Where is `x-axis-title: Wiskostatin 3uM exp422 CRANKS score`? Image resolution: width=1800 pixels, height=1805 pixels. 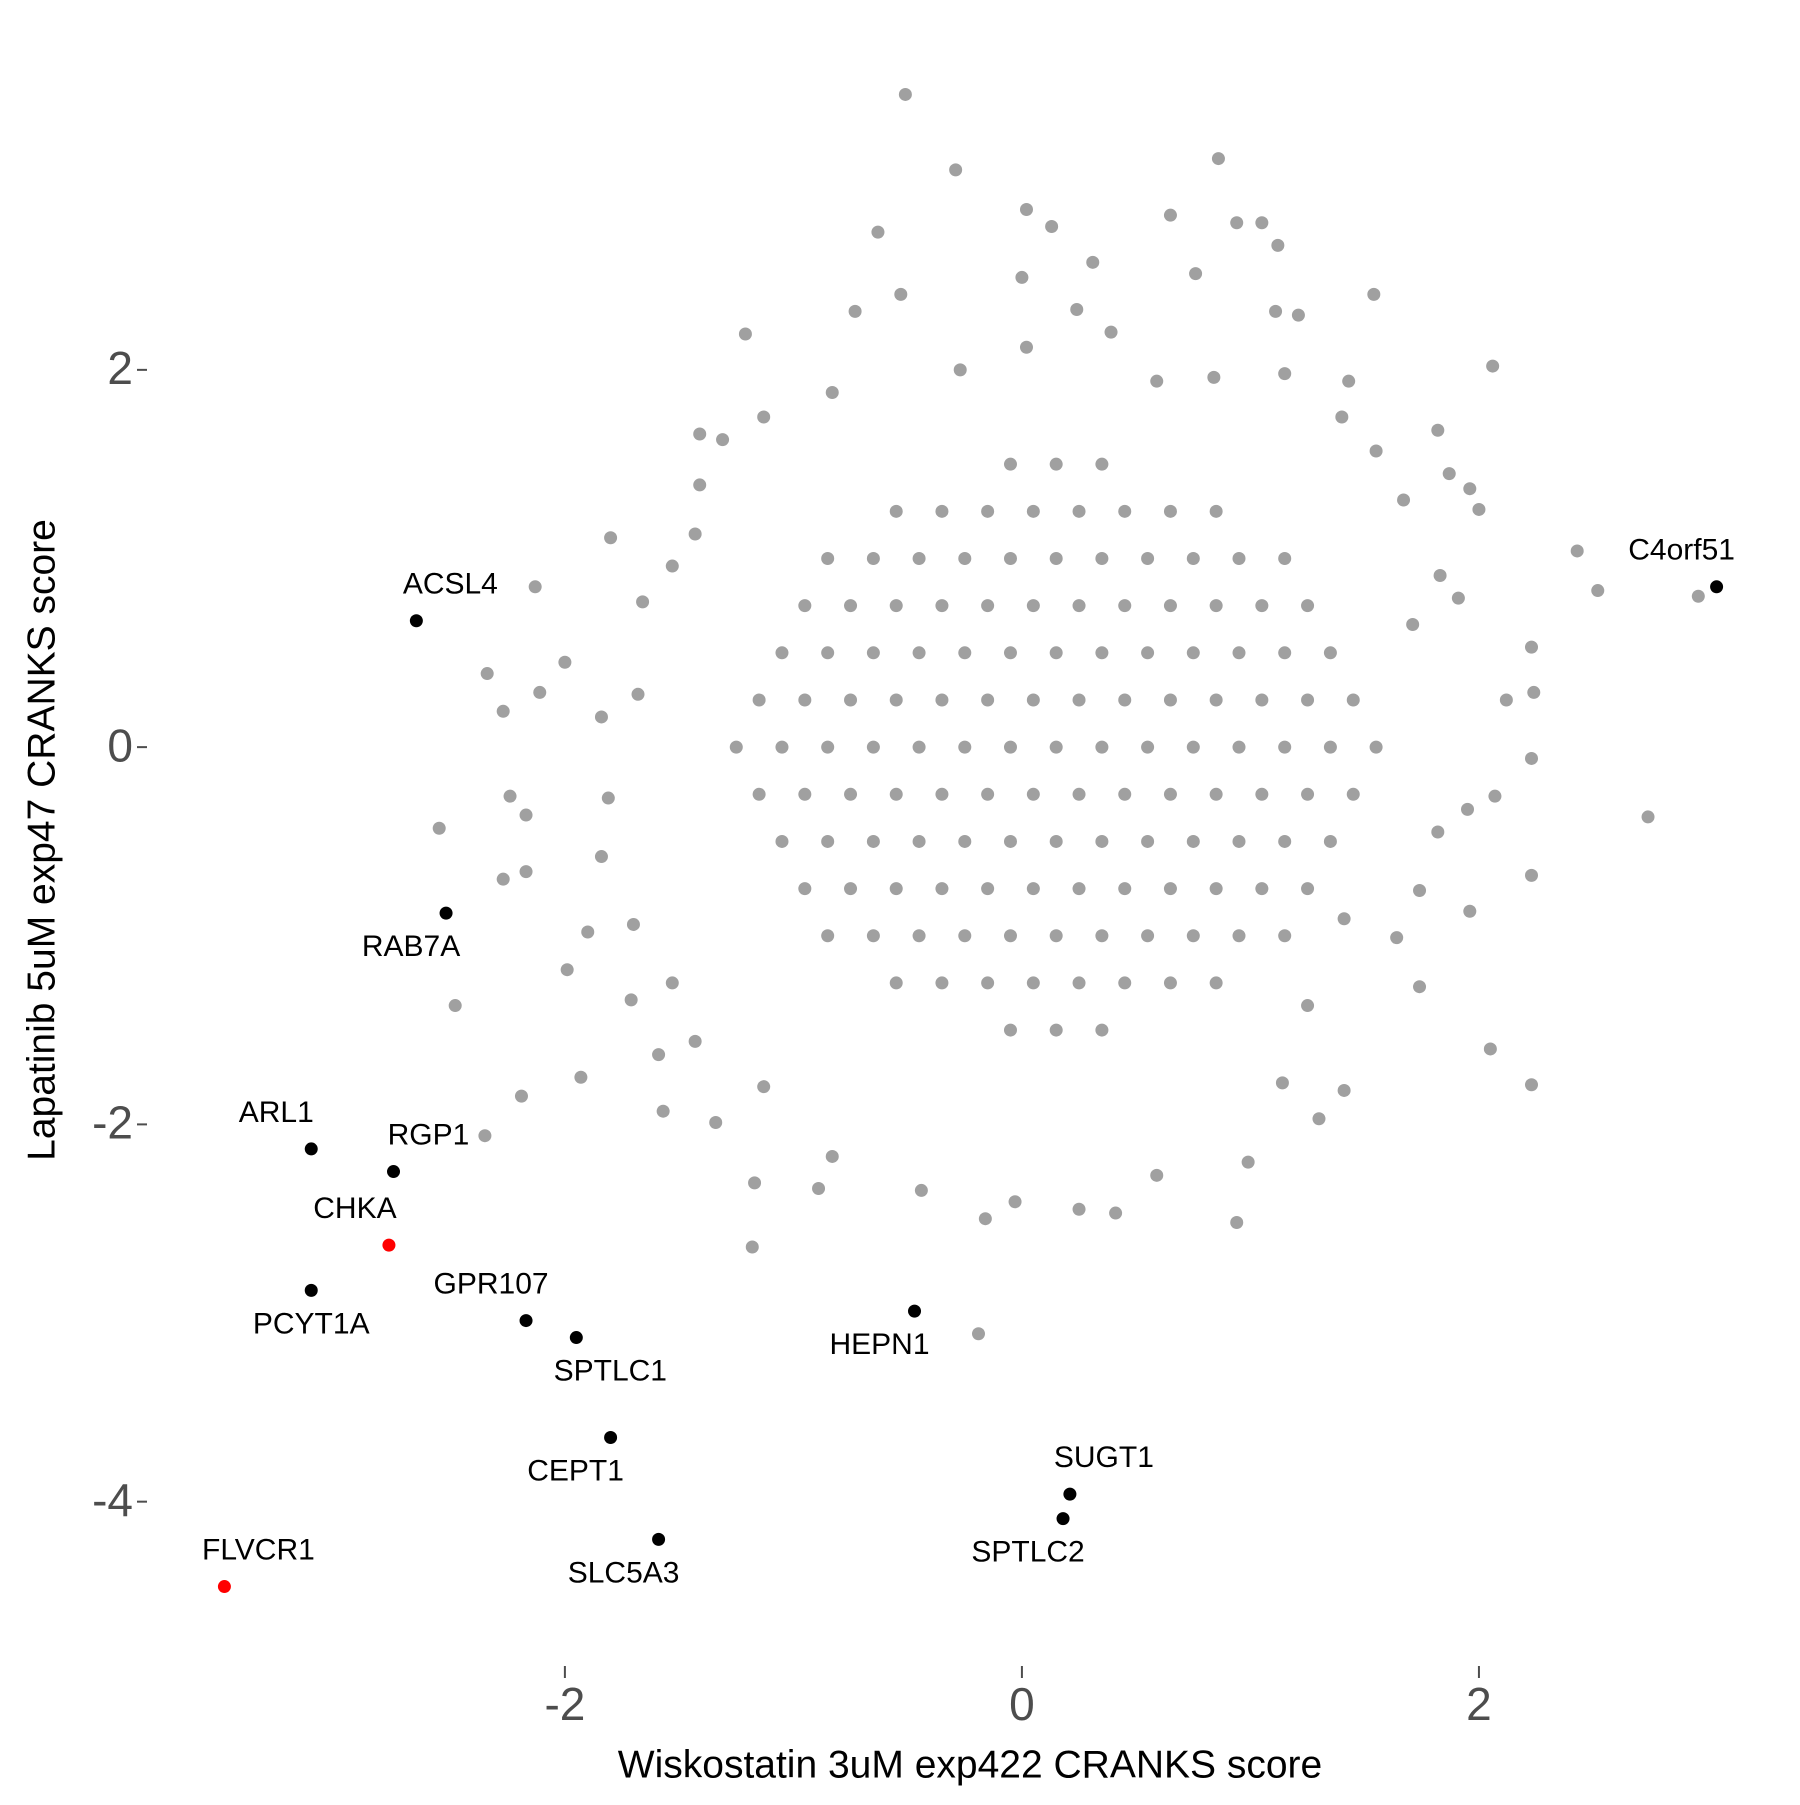 x-axis-title: Wiskostatin 3uM exp422 CRANKS score is located at coordinates (970, 1764).